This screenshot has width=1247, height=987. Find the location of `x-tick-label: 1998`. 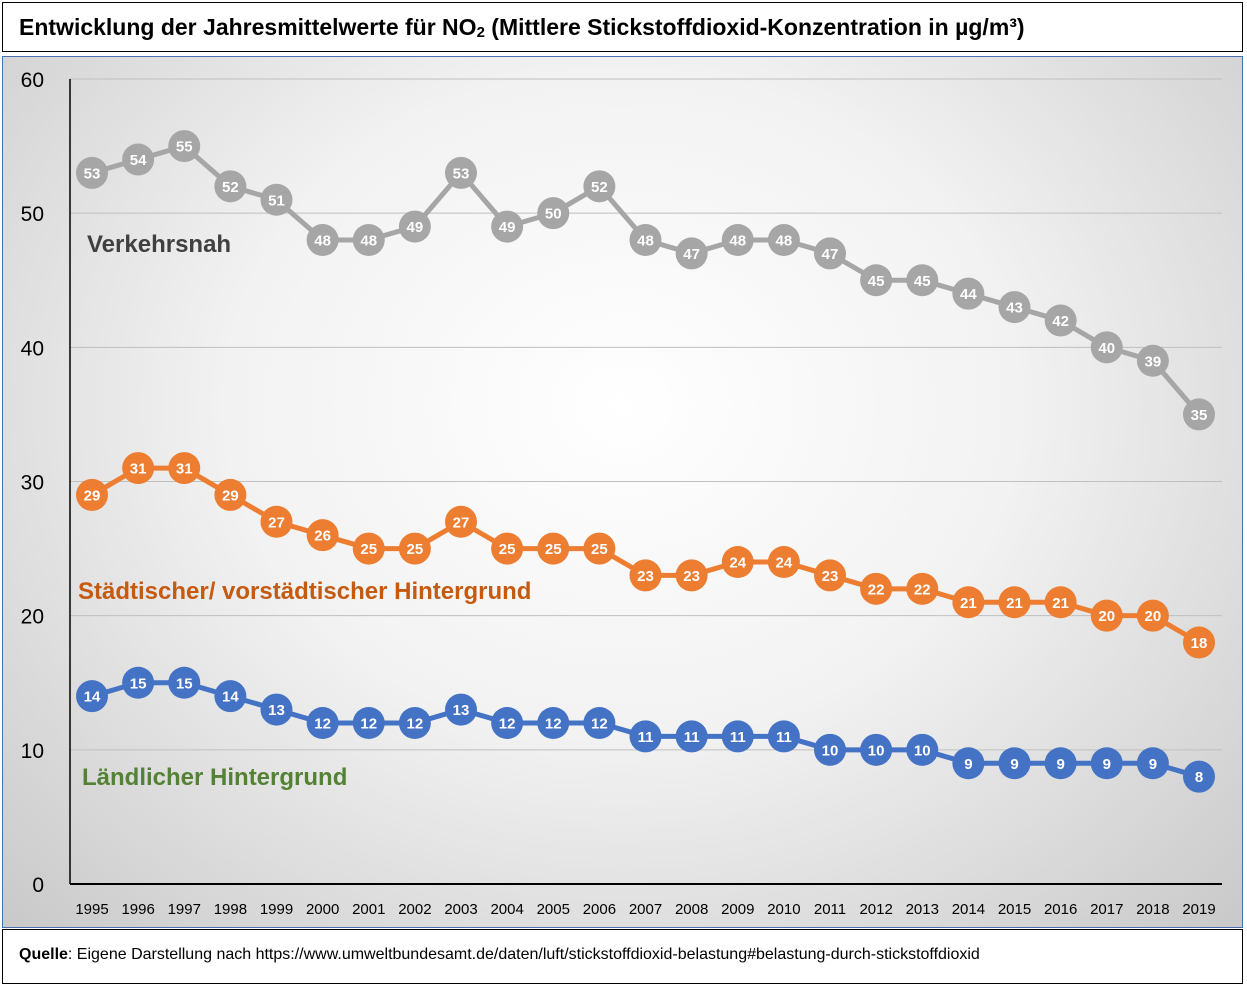

x-tick-label: 1998 is located at coordinates (230, 909).